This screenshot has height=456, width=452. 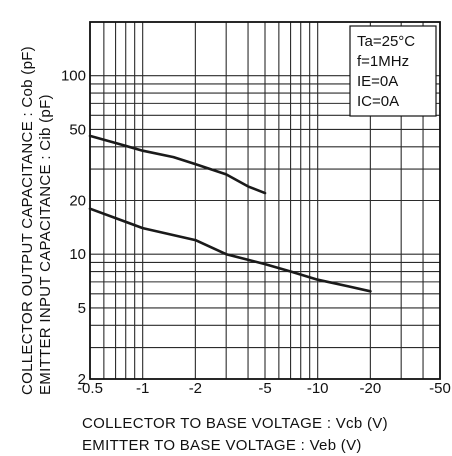 What do you see at coordinates (45, 244) in the screenshot?
I see `y-axis-label-2: EMITTER INPUT CAPACITANCE : Cib (pF)` at bounding box center [45, 244].